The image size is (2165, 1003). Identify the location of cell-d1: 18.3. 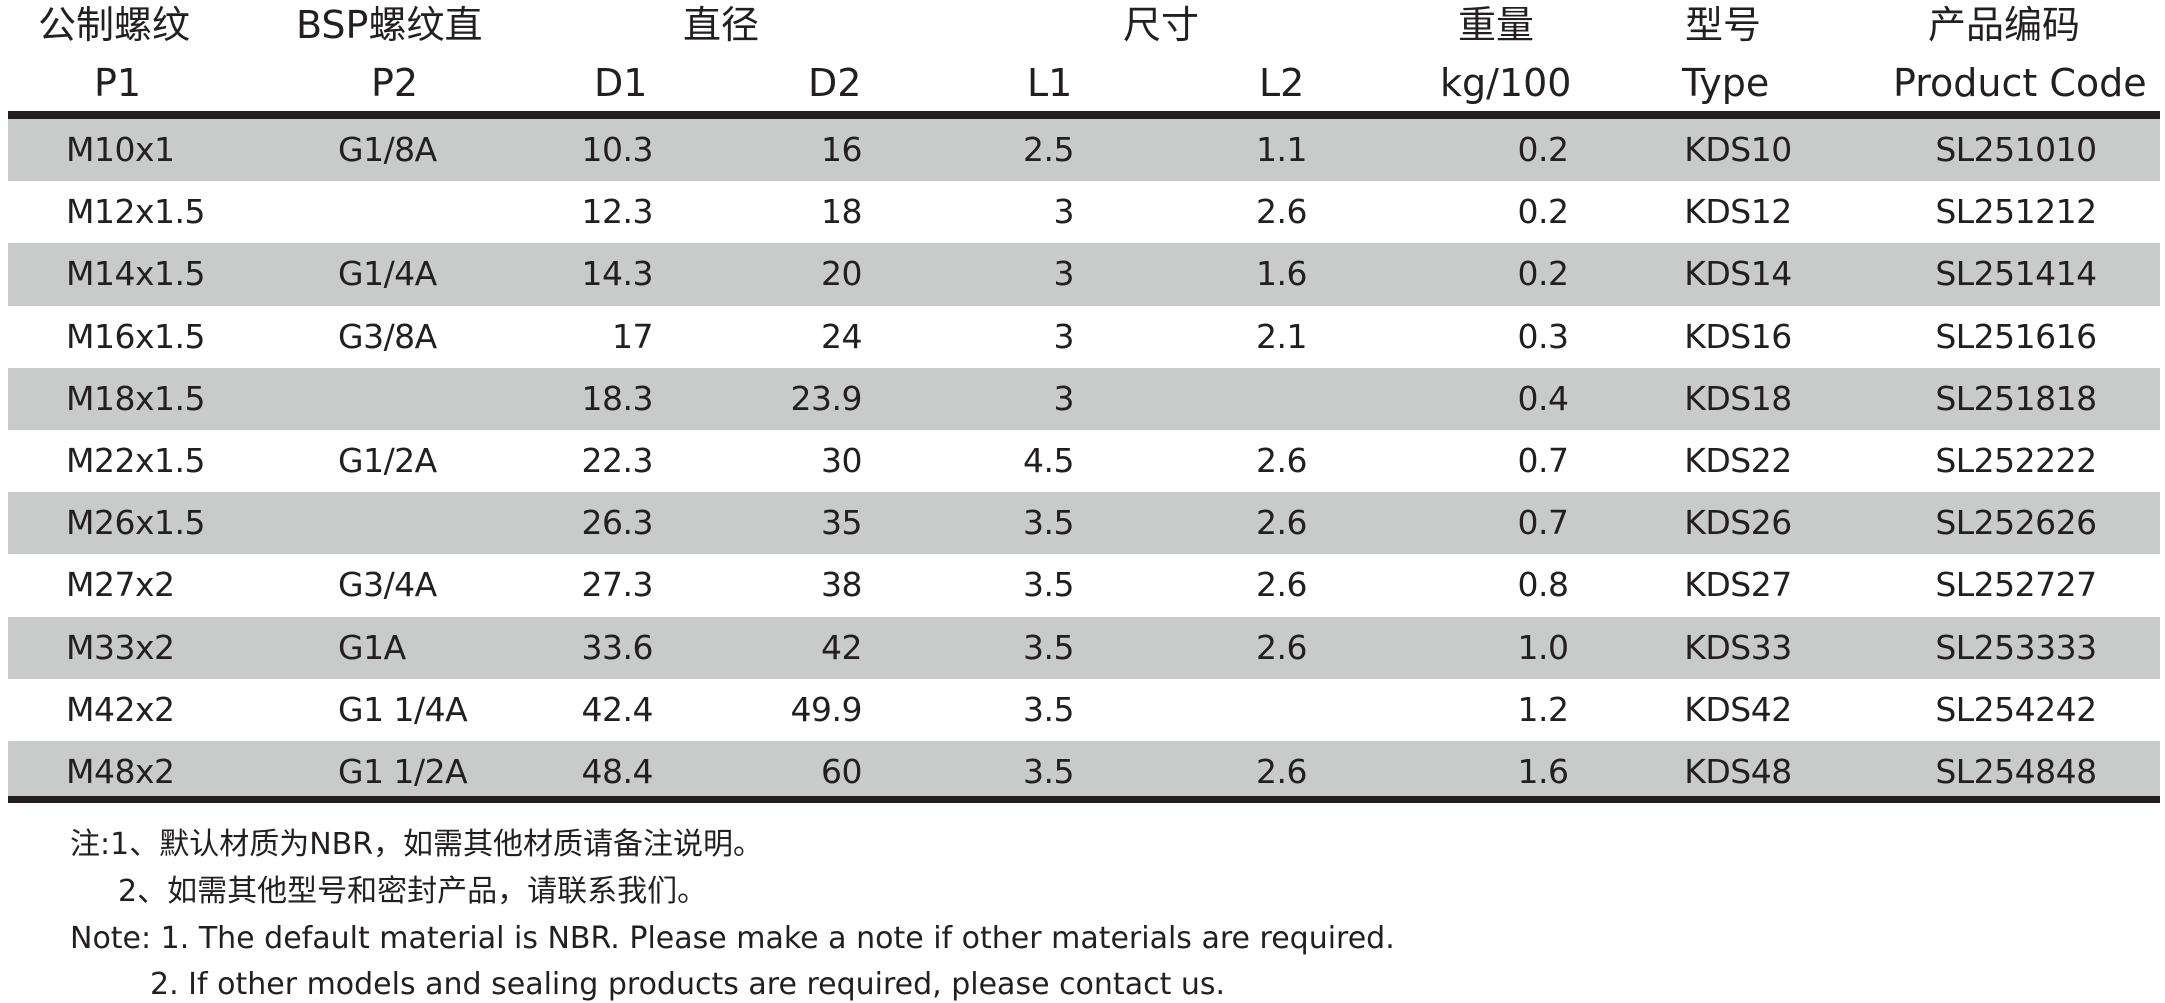
(617, 398).